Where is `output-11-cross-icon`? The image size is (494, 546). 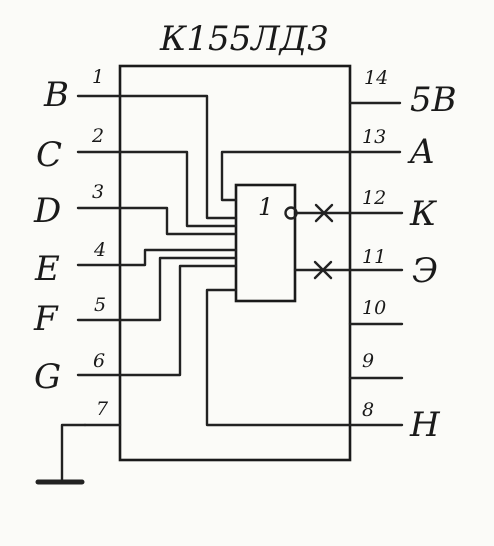 output-11-cross-icon is located at coordinates (323, 270).